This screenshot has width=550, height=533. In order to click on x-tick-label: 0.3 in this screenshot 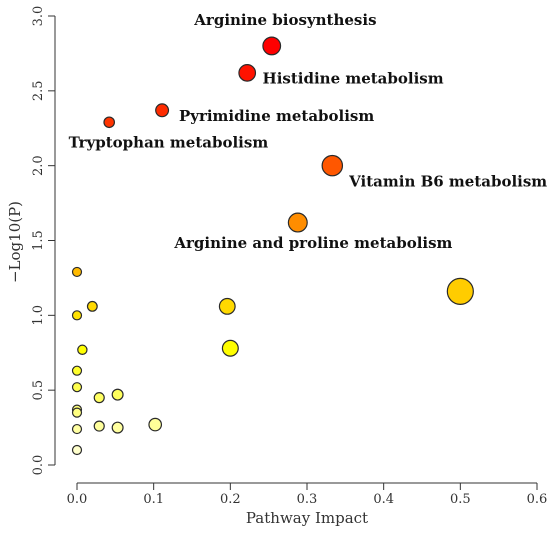, I will do `click(307, 499)`.